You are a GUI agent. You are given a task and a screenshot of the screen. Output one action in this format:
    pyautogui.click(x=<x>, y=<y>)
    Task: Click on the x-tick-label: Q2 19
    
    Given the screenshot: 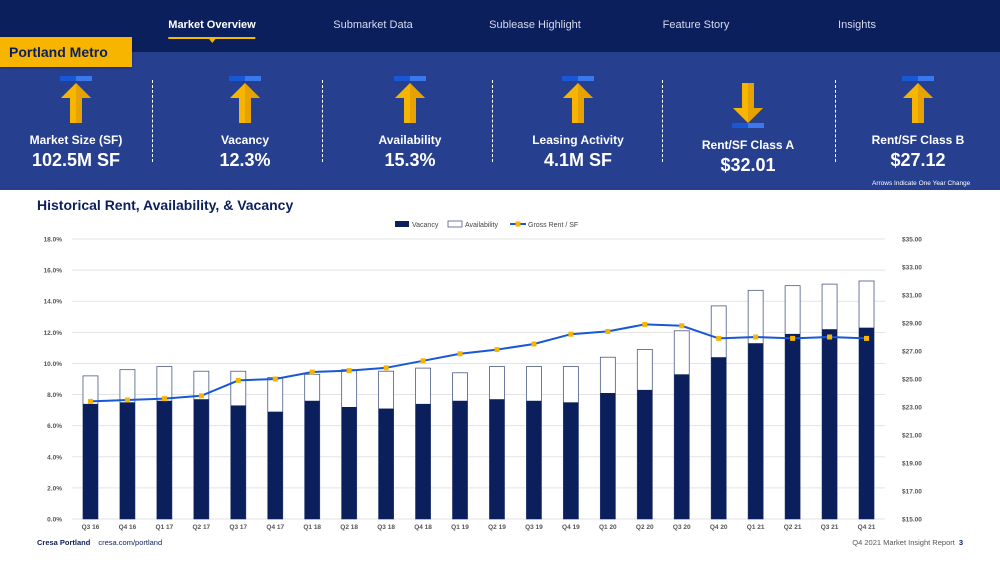 What is the action you would take?
    pyautogui.click(x=497, y=527)
    